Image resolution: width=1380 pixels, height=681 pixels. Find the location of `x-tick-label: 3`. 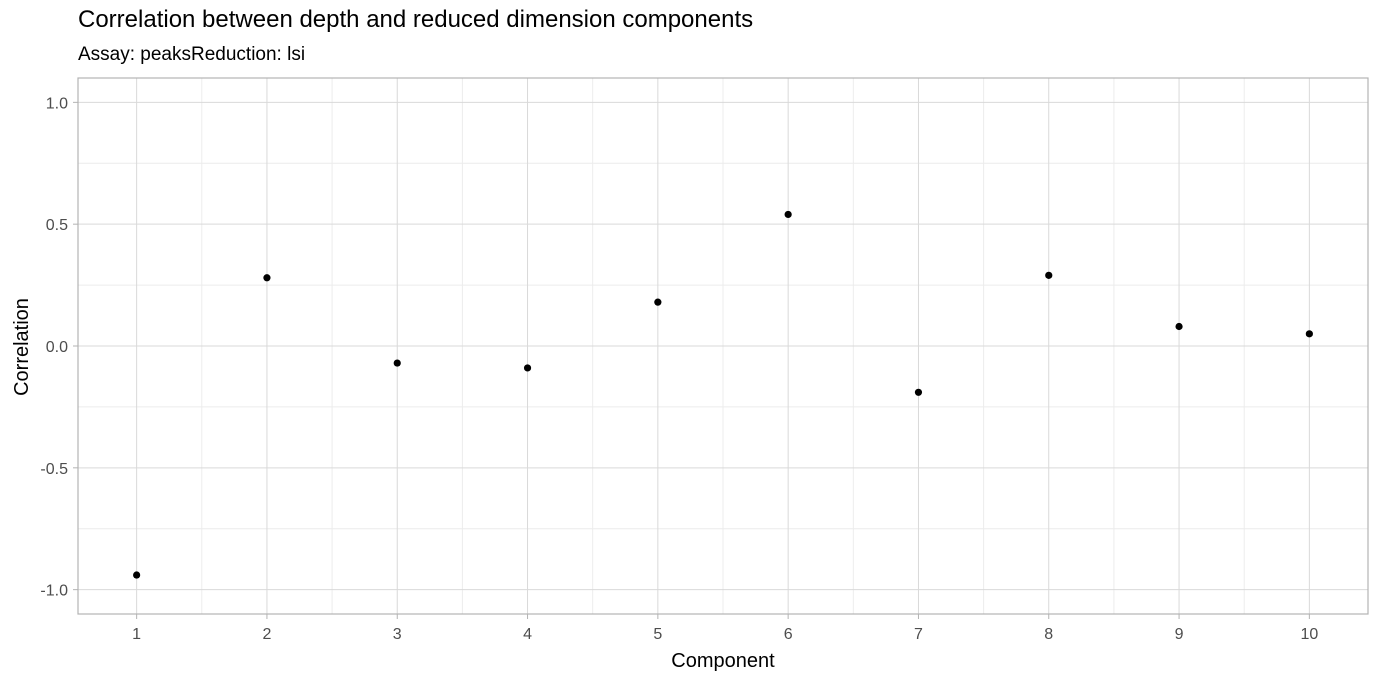

x-tick-label: 3 is located at coordinates (397, 634).